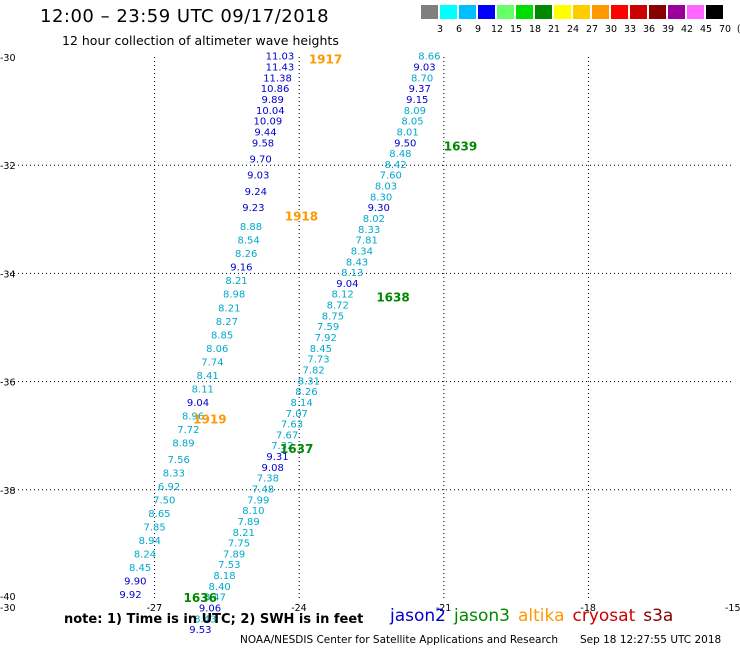 This screenshot has height=650, width=740. Describe the element at coordinates (444, 608) in the screenshot. I see `x-tick-label: -21` at that location.